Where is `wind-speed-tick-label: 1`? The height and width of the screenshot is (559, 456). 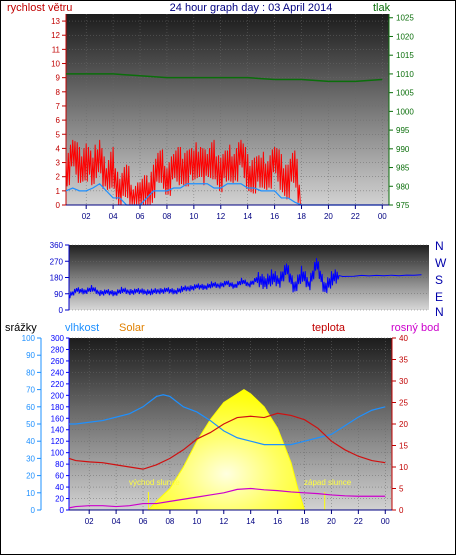 wind-speed-tick-label: 1 is located at coordinates (58, 191).